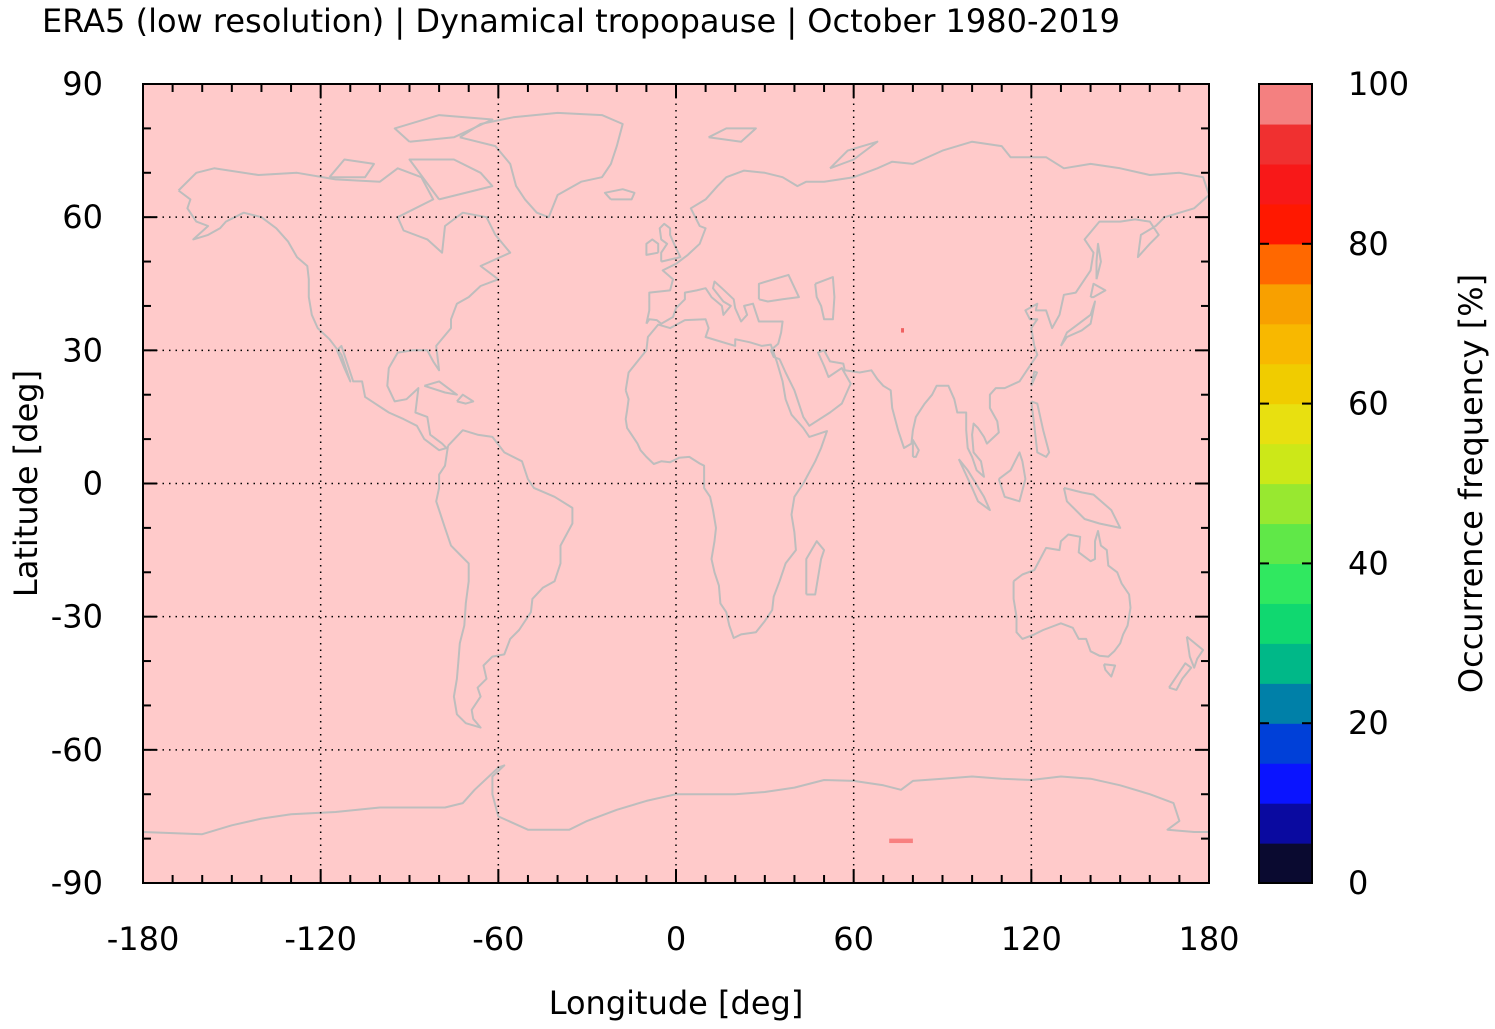  I want to click on y-tick-labels: 90 60 30 0 -30 -60 -90, so click(77, 483).